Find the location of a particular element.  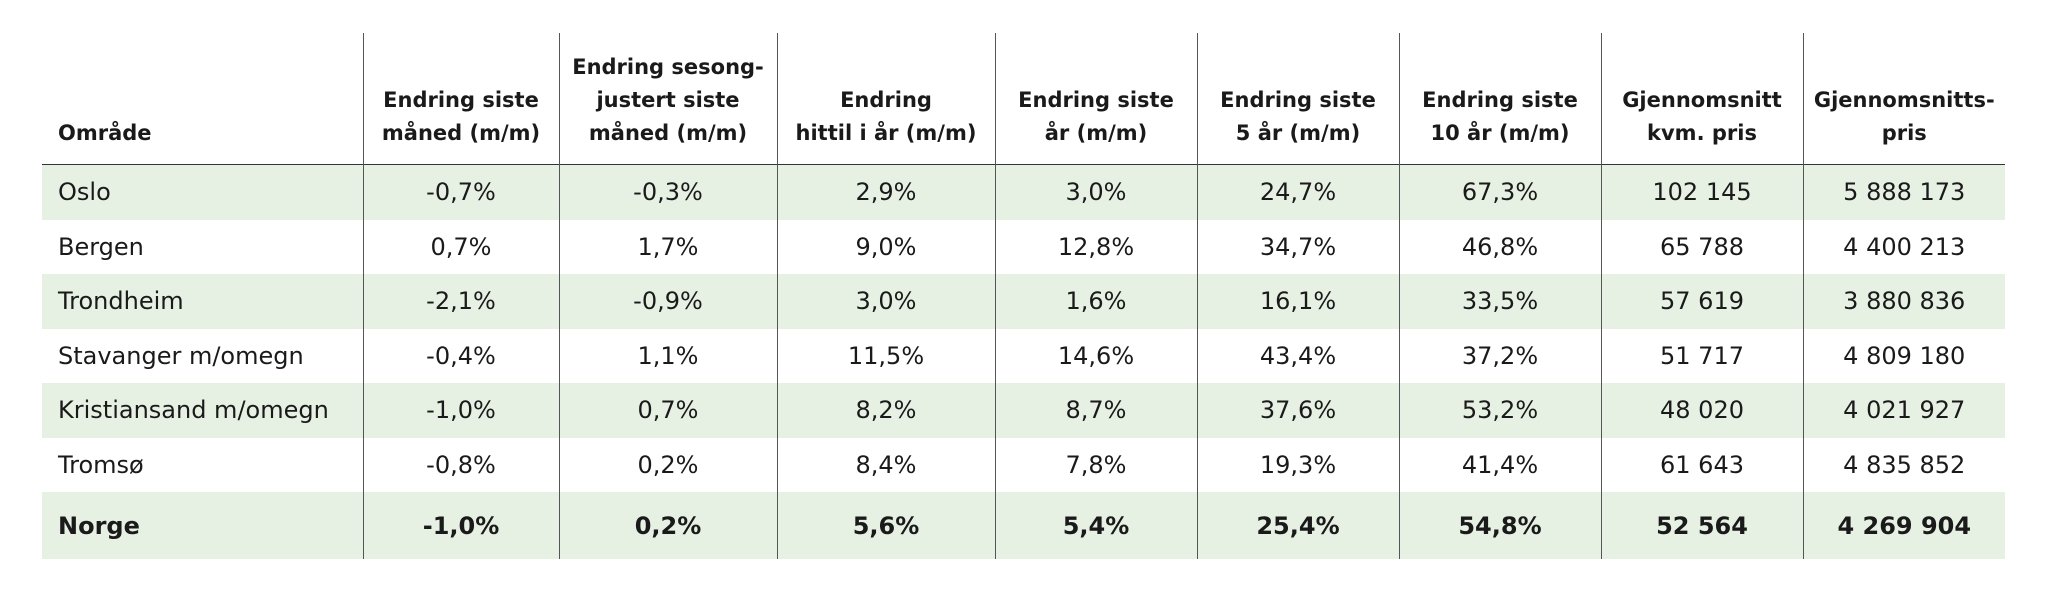

value-cell: 34,7% is located at coordinates (1297, 246).